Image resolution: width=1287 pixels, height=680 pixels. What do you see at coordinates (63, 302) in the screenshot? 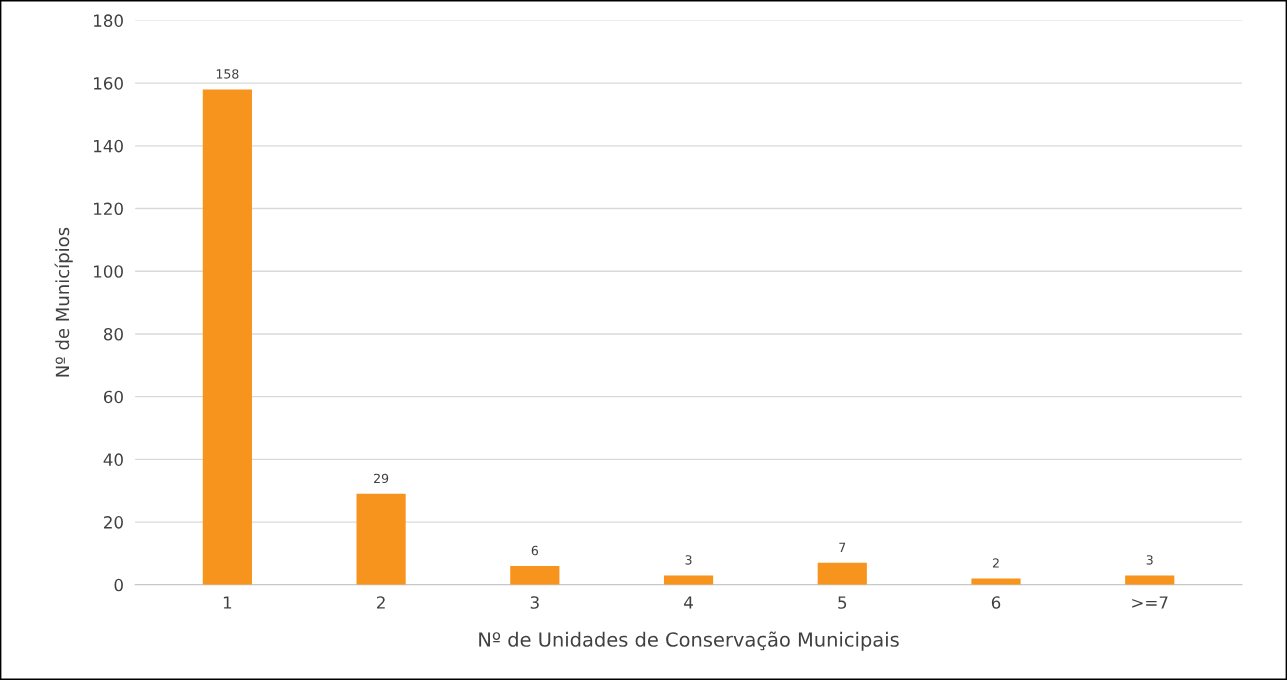
I see `y-axis-title: Nº de Municípios` at bounding box center [63, 302].